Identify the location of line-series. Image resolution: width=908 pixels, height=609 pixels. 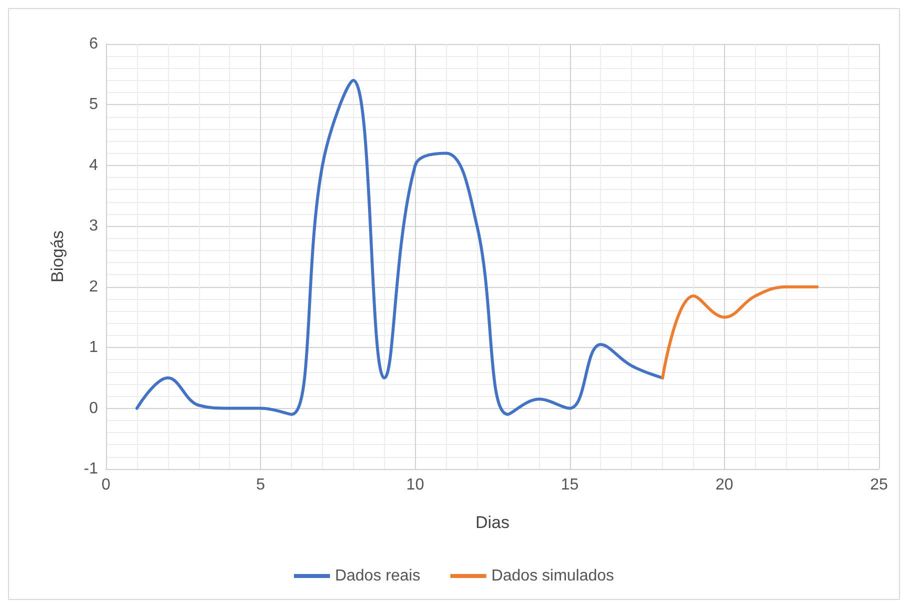
(740, 332).